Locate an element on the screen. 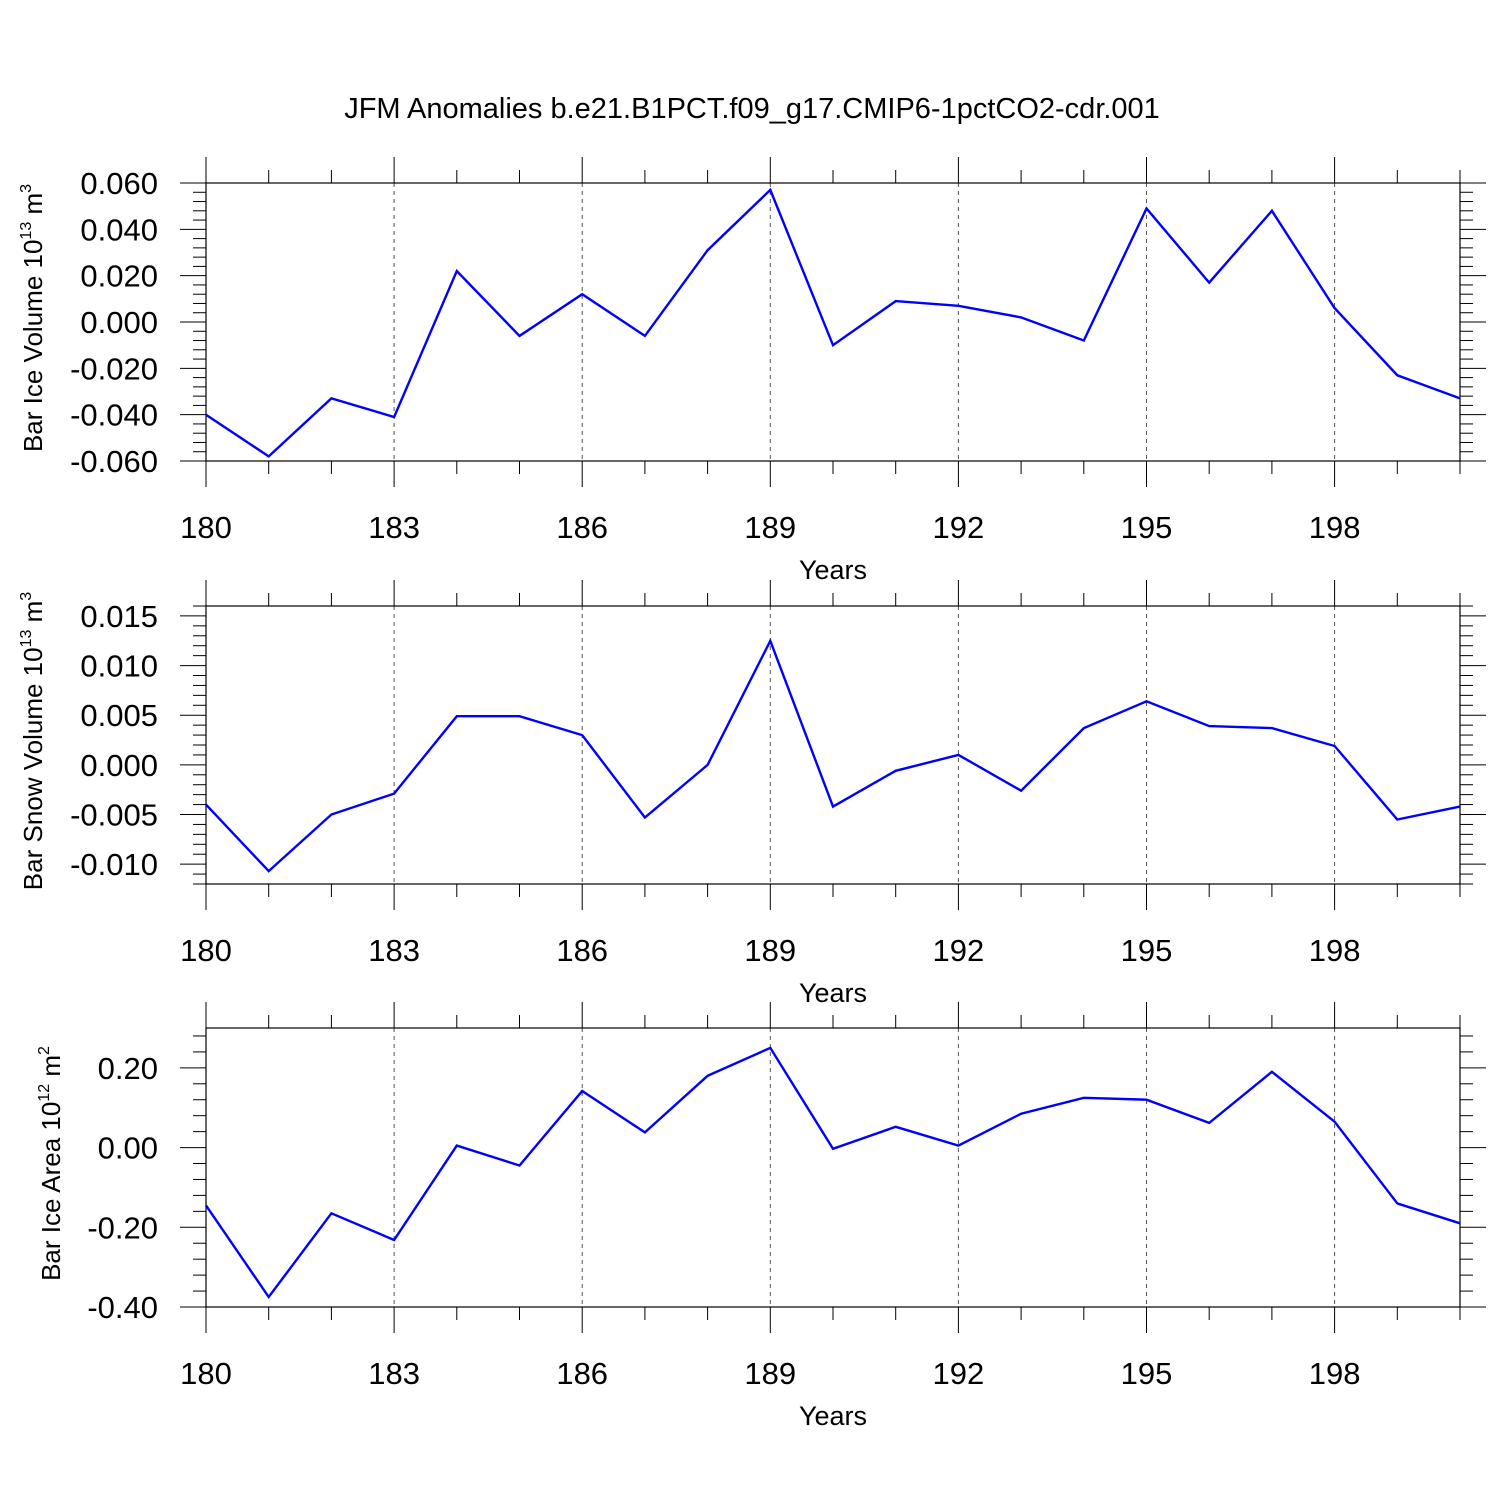 This screenshot has height=1500, width=1500. y-axis-label: Bar Ice Volume 1013 m3 is located at coordinates (33, 318).